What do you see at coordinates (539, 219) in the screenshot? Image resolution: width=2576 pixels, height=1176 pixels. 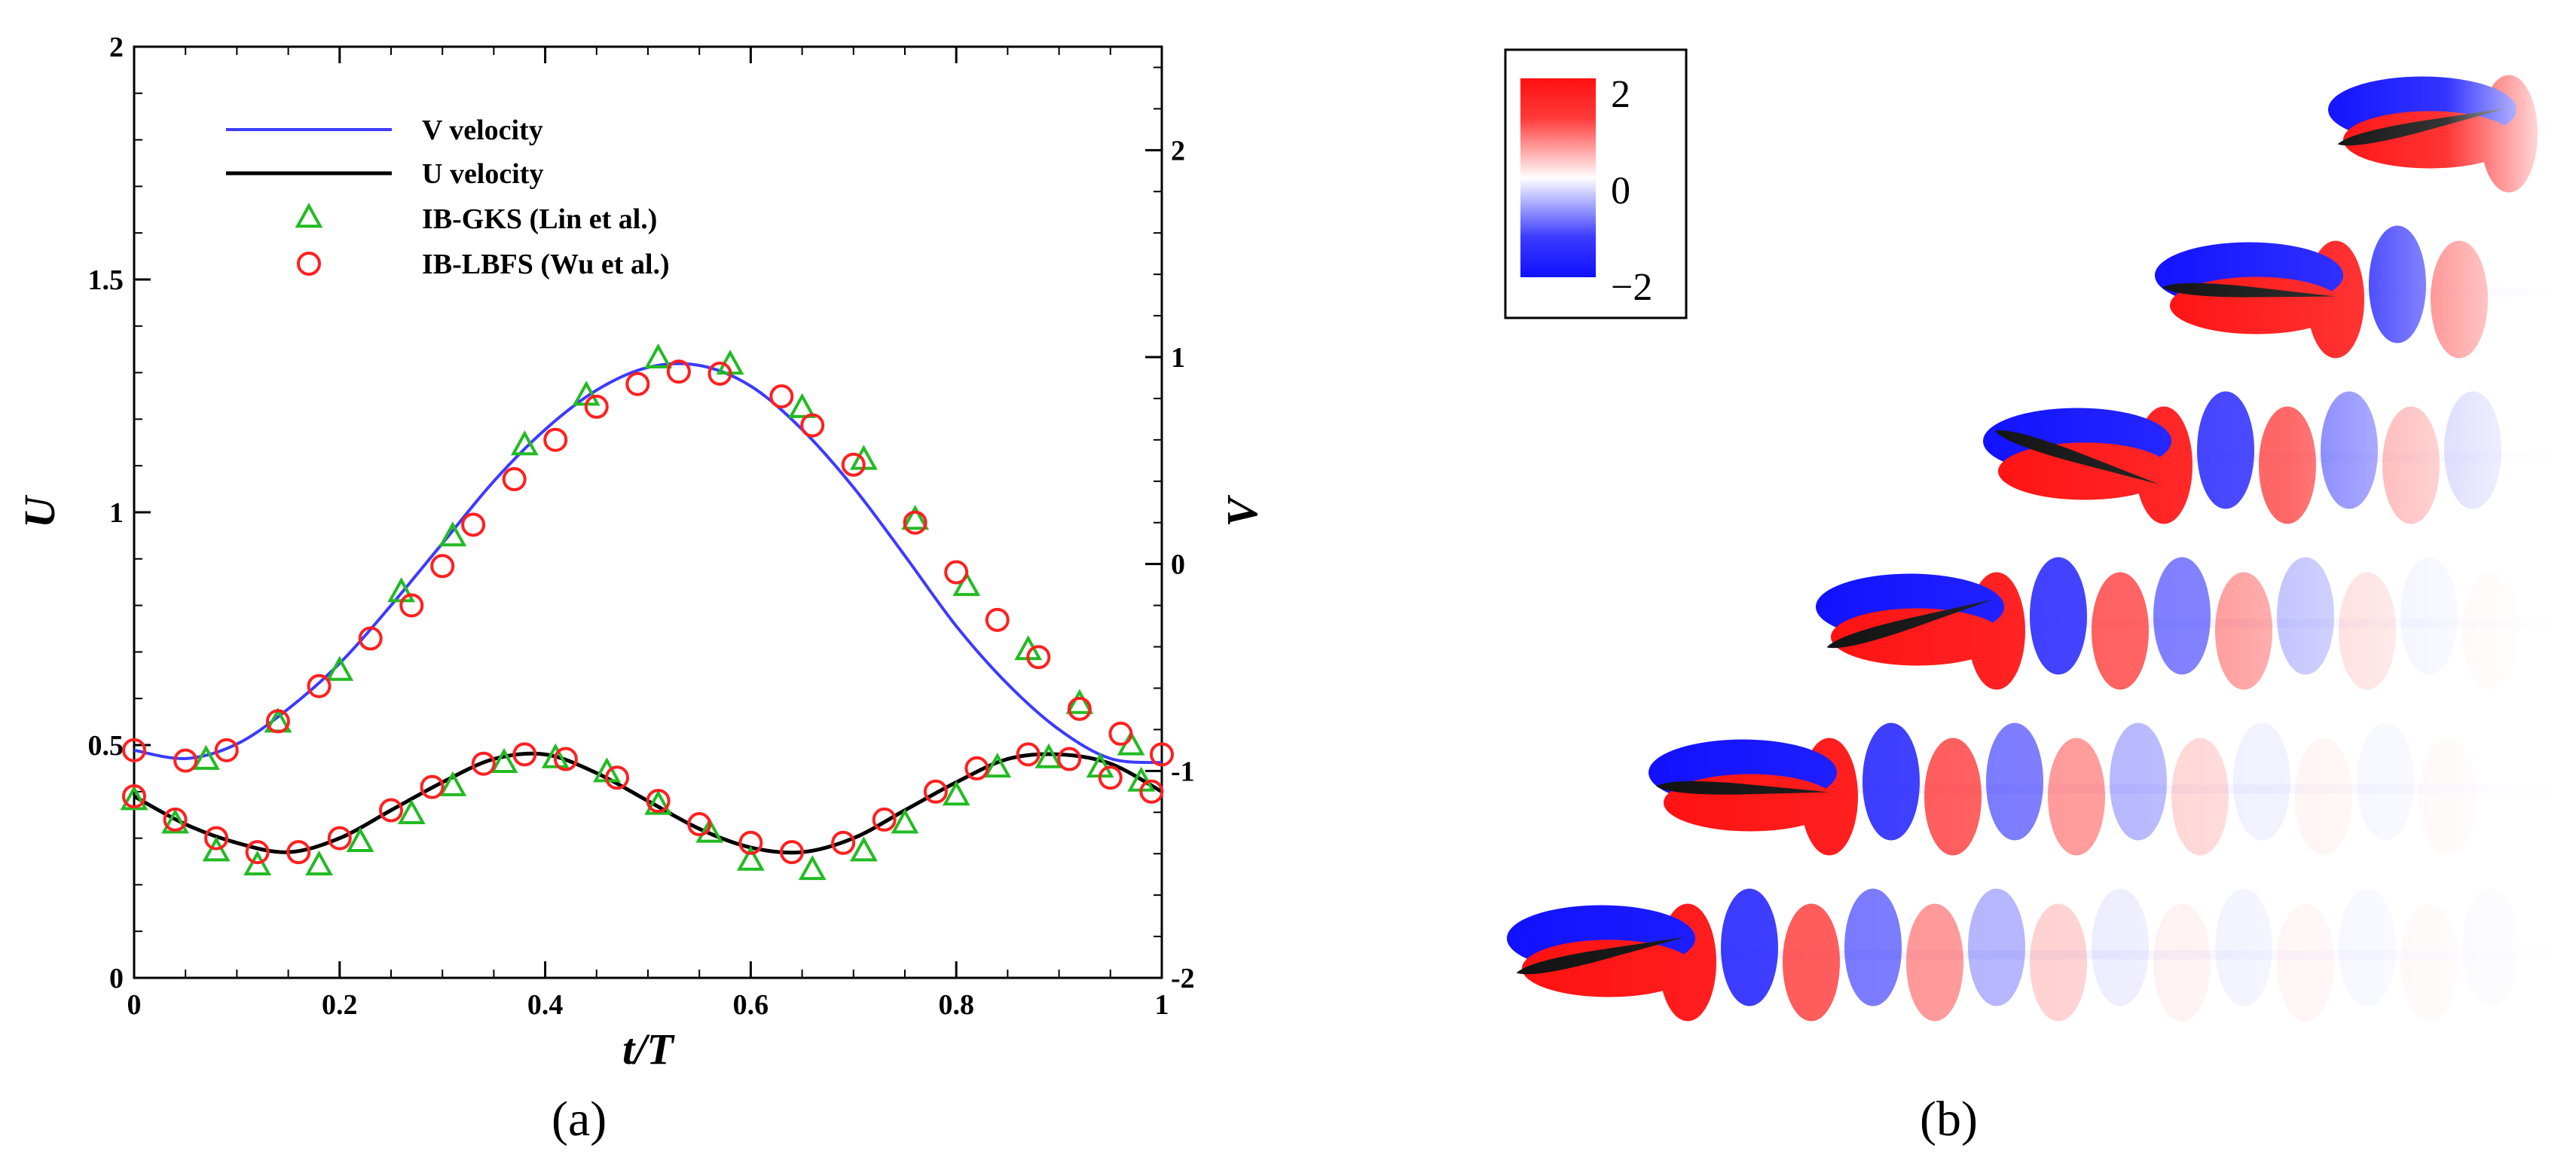 I see `legend-label: IB-GKS (Lin et al.)` at bounding box center [539, 219].